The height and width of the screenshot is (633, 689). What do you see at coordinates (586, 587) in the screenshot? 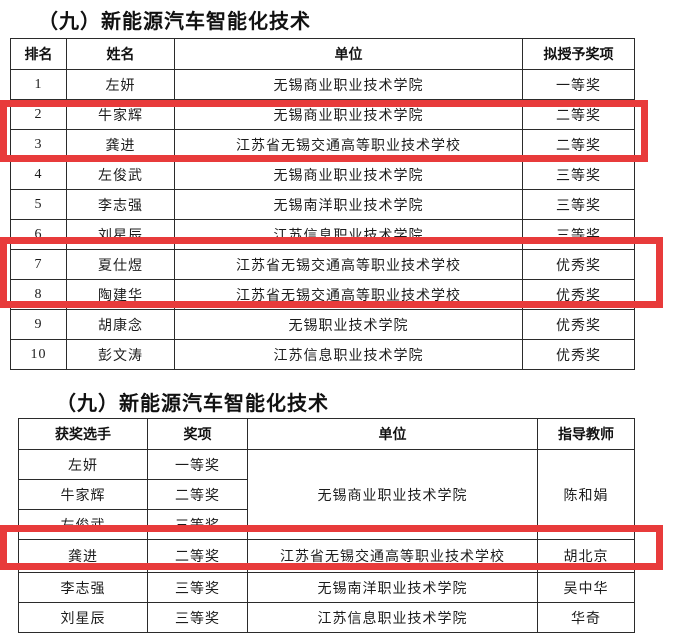
I see `teacher-cell: 吴中华` at bounding box center [586, 587].